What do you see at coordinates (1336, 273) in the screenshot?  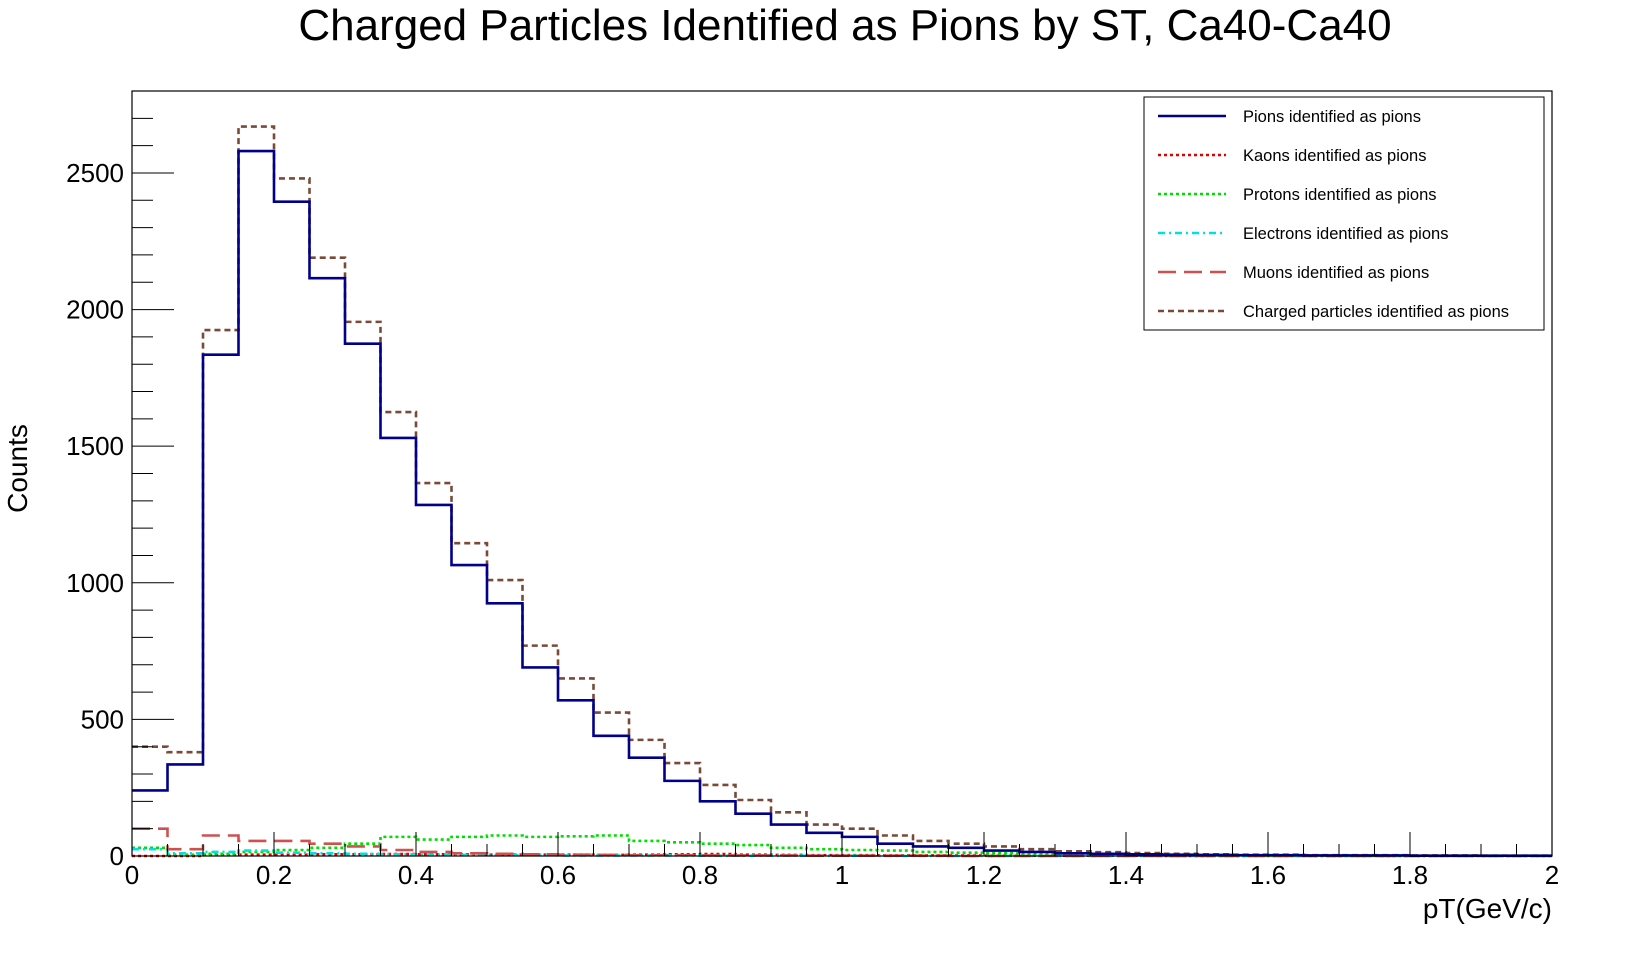 I see `legend-label: Muons identified as pions` at bounding box center [1336, 273].